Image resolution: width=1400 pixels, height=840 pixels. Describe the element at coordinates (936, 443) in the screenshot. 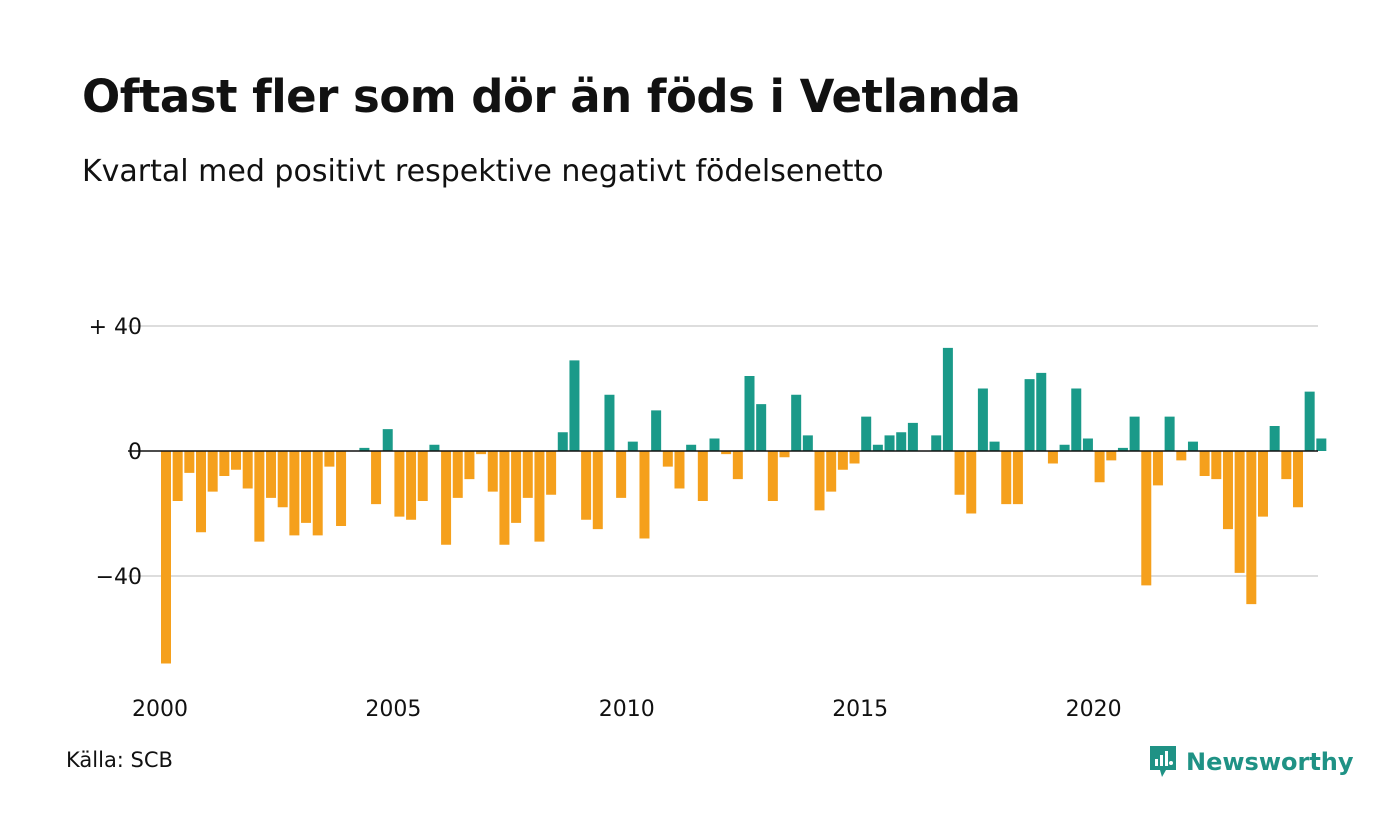

I see `bar-2016-q3` at that location.